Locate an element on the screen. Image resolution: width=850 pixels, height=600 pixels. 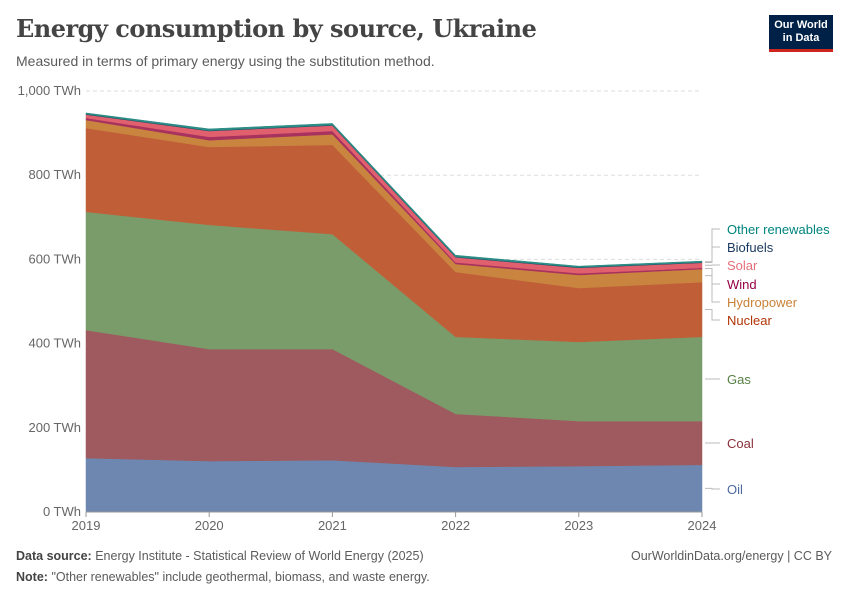
legend-label-other-renewables: Other renewables is located at coordinates (778, 229).